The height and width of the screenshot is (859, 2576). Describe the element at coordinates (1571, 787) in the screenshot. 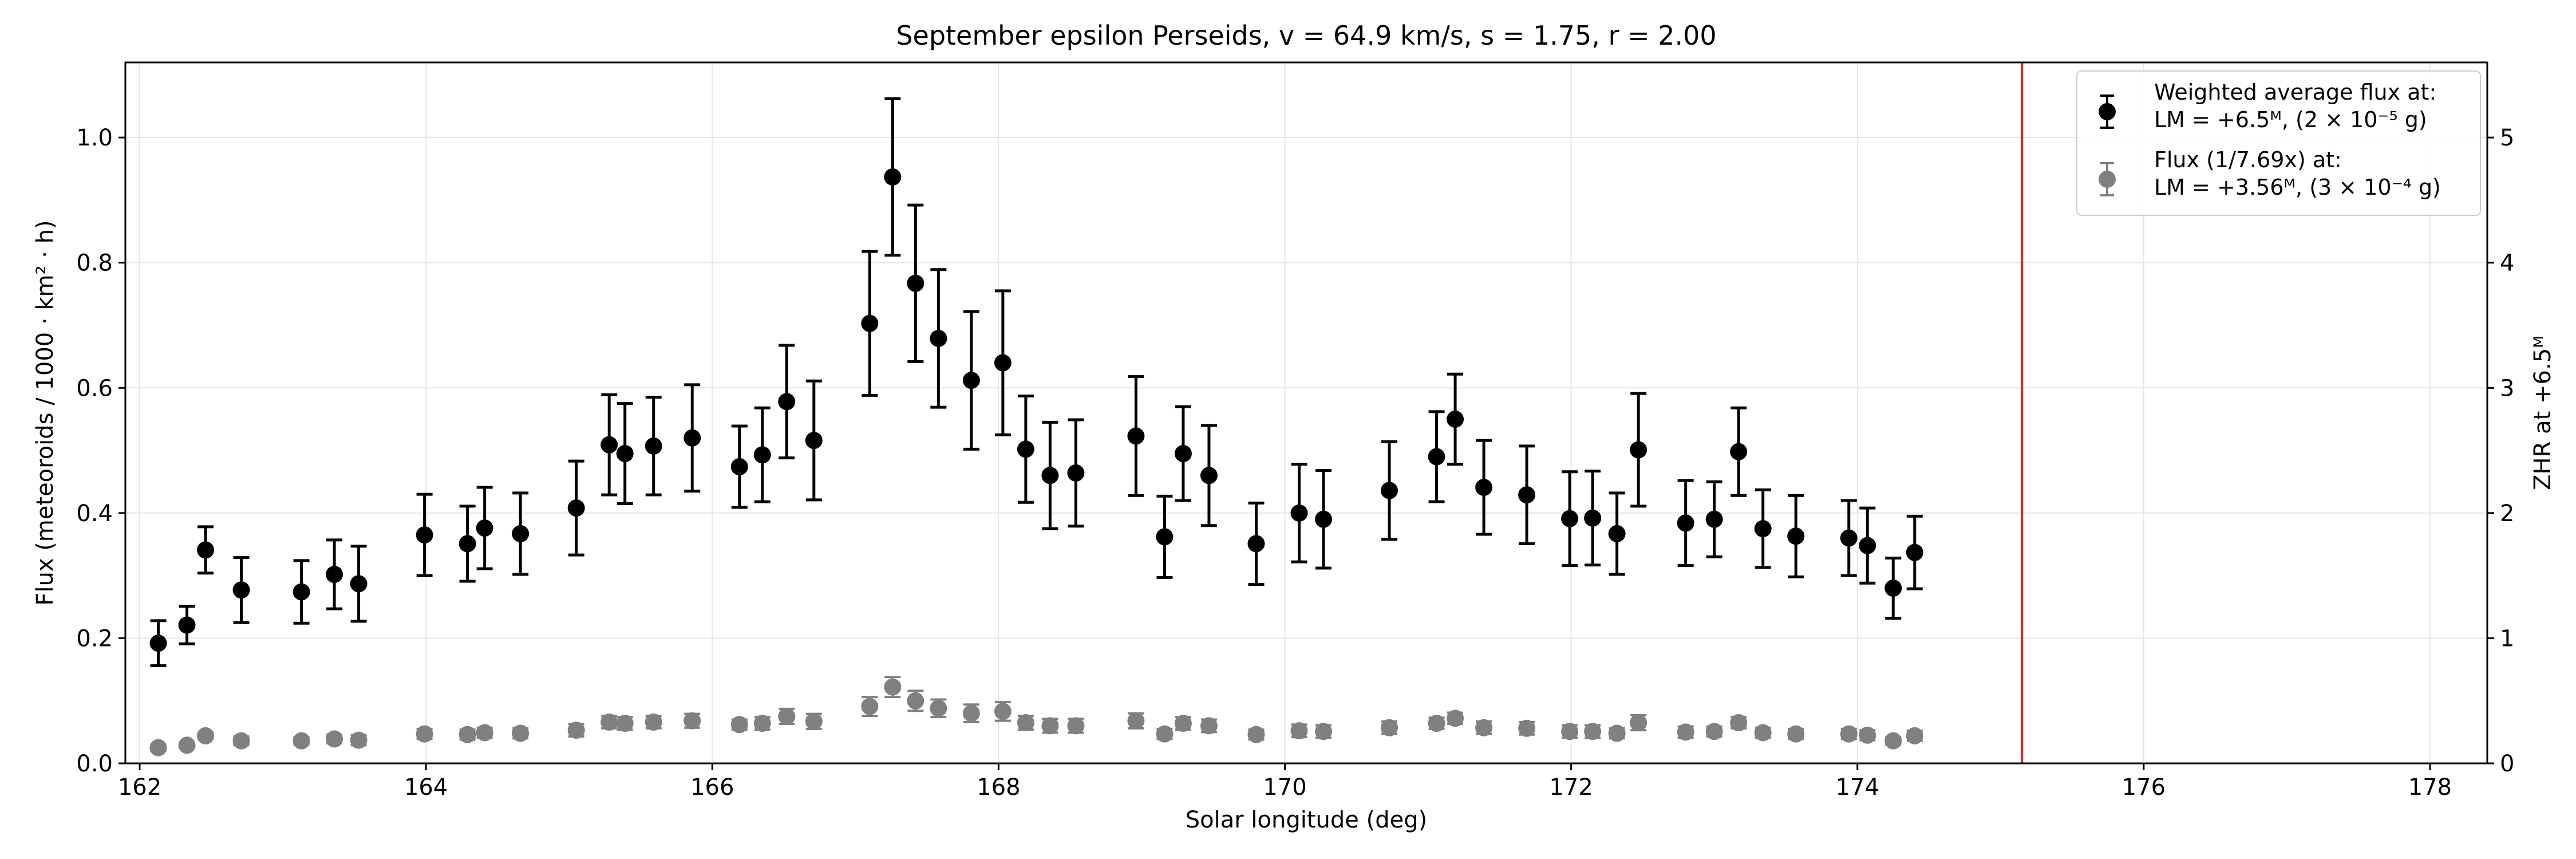

I see `x-tick-label: 172` at that location.